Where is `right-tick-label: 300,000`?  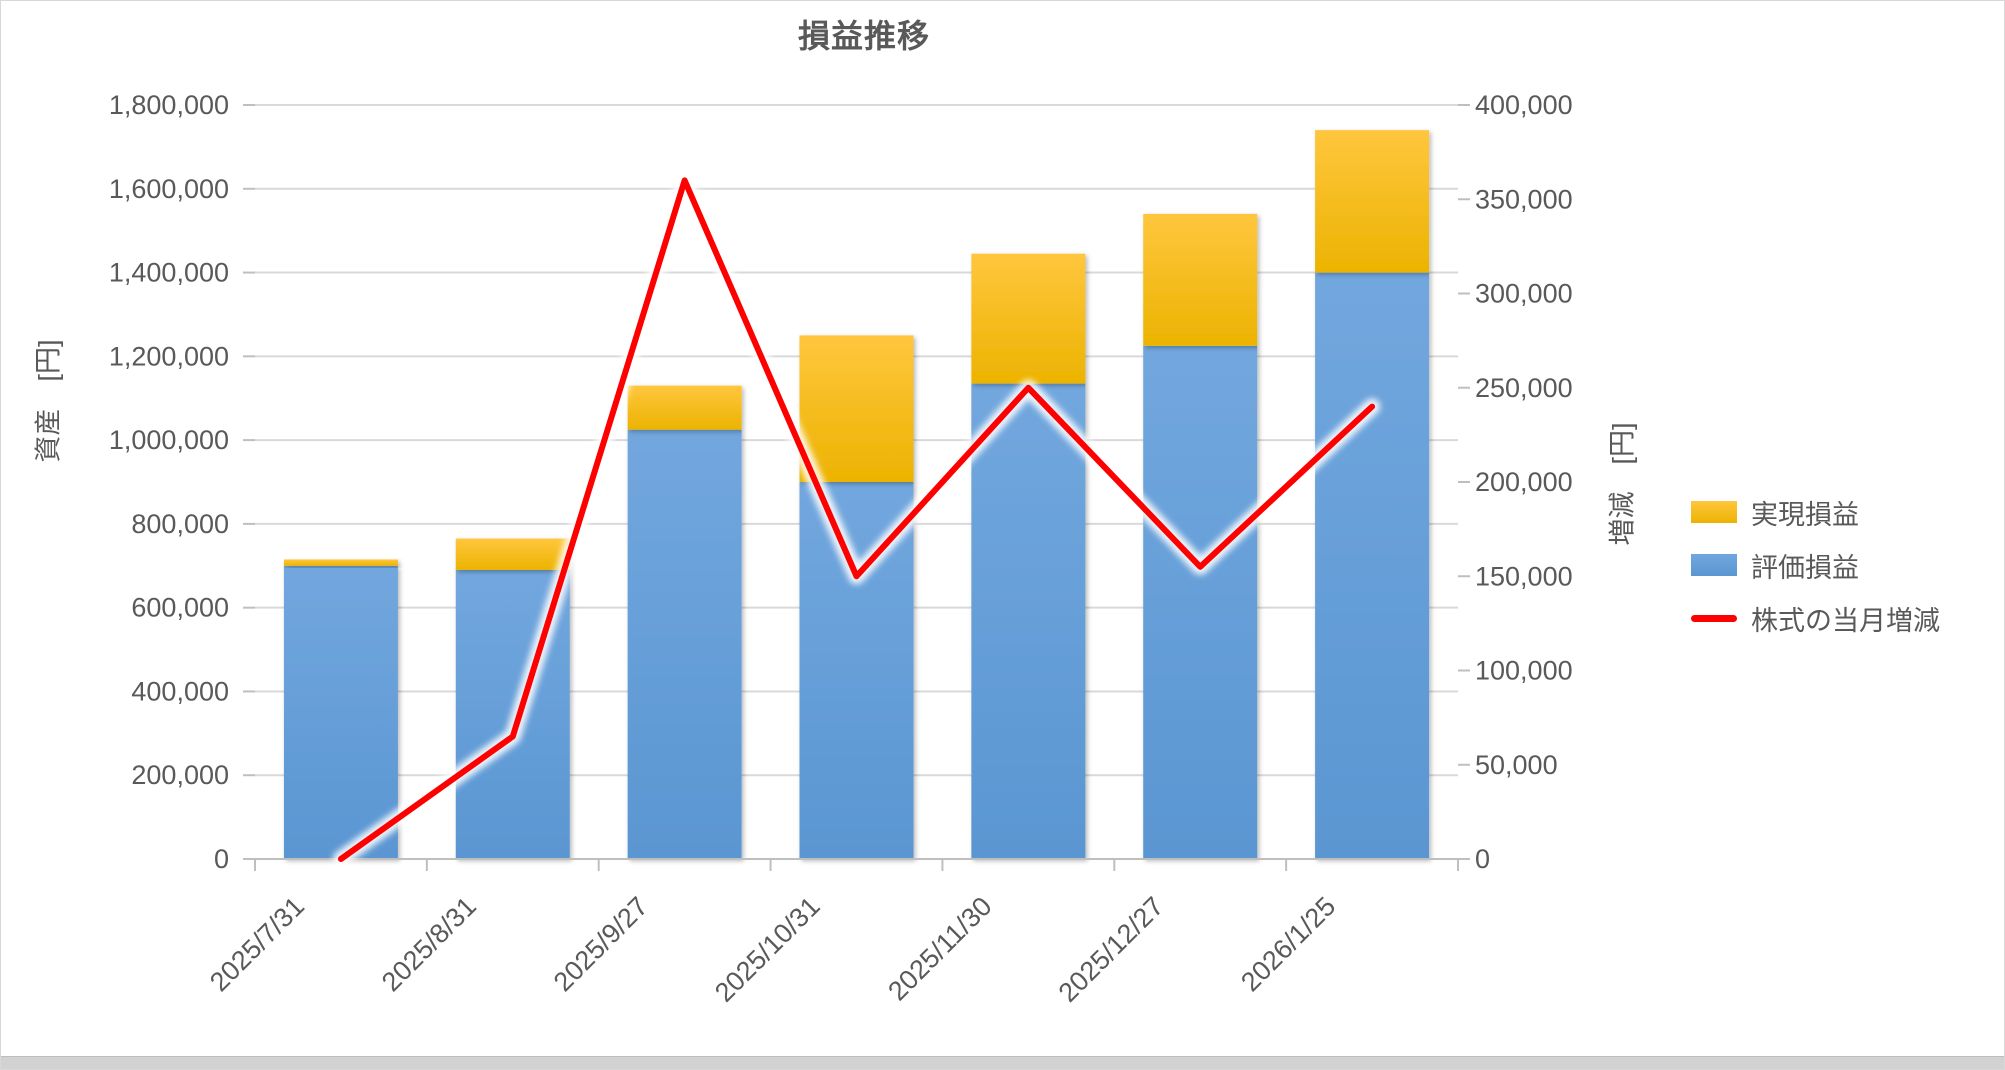
right-tick-label: 300,000 is located at coordinates (1524, 294).